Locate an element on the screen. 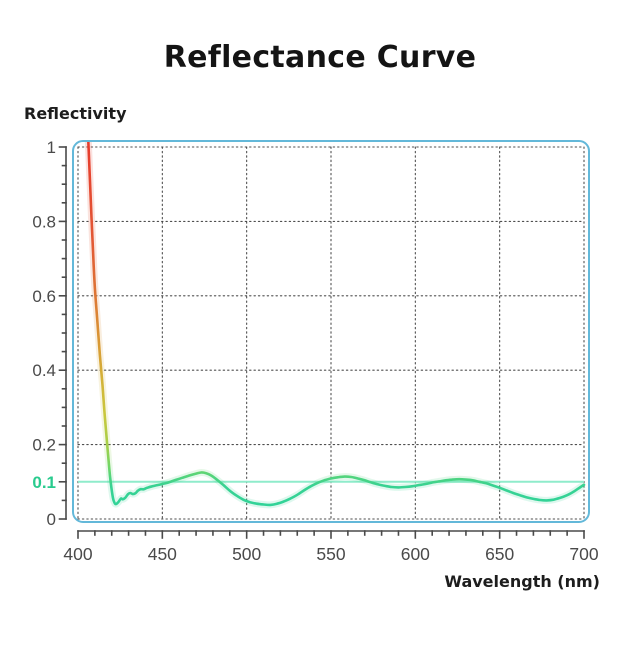 Image resolution: width=640 pixels, height=645 pixels. reference-tick-label: 0.1 is located at coordinates (44, 482).